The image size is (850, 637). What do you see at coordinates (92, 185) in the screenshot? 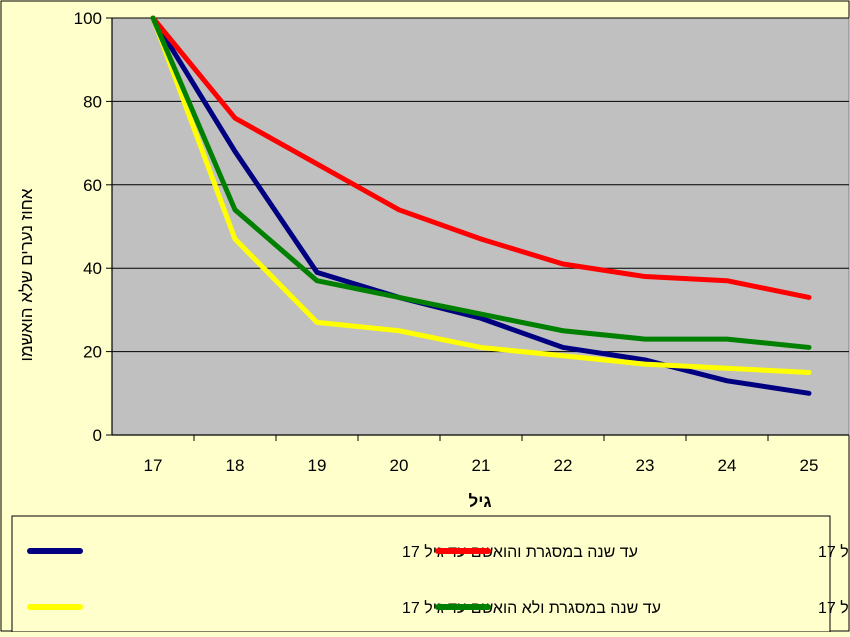
I see `y-tick-label-3: 60` at bounding box center [92, 185].